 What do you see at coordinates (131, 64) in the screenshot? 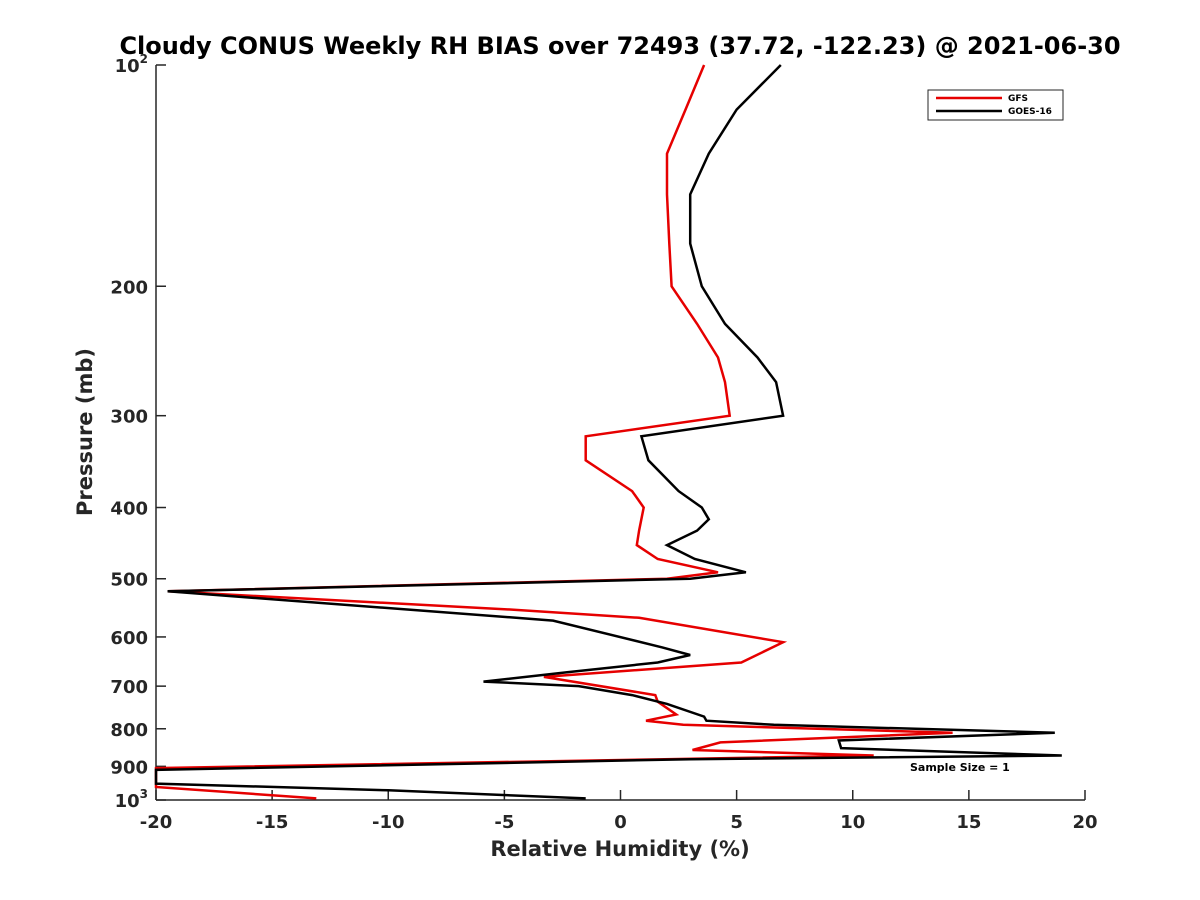
I see `y-tick-label: 10²` at bounding box center [131, 64].